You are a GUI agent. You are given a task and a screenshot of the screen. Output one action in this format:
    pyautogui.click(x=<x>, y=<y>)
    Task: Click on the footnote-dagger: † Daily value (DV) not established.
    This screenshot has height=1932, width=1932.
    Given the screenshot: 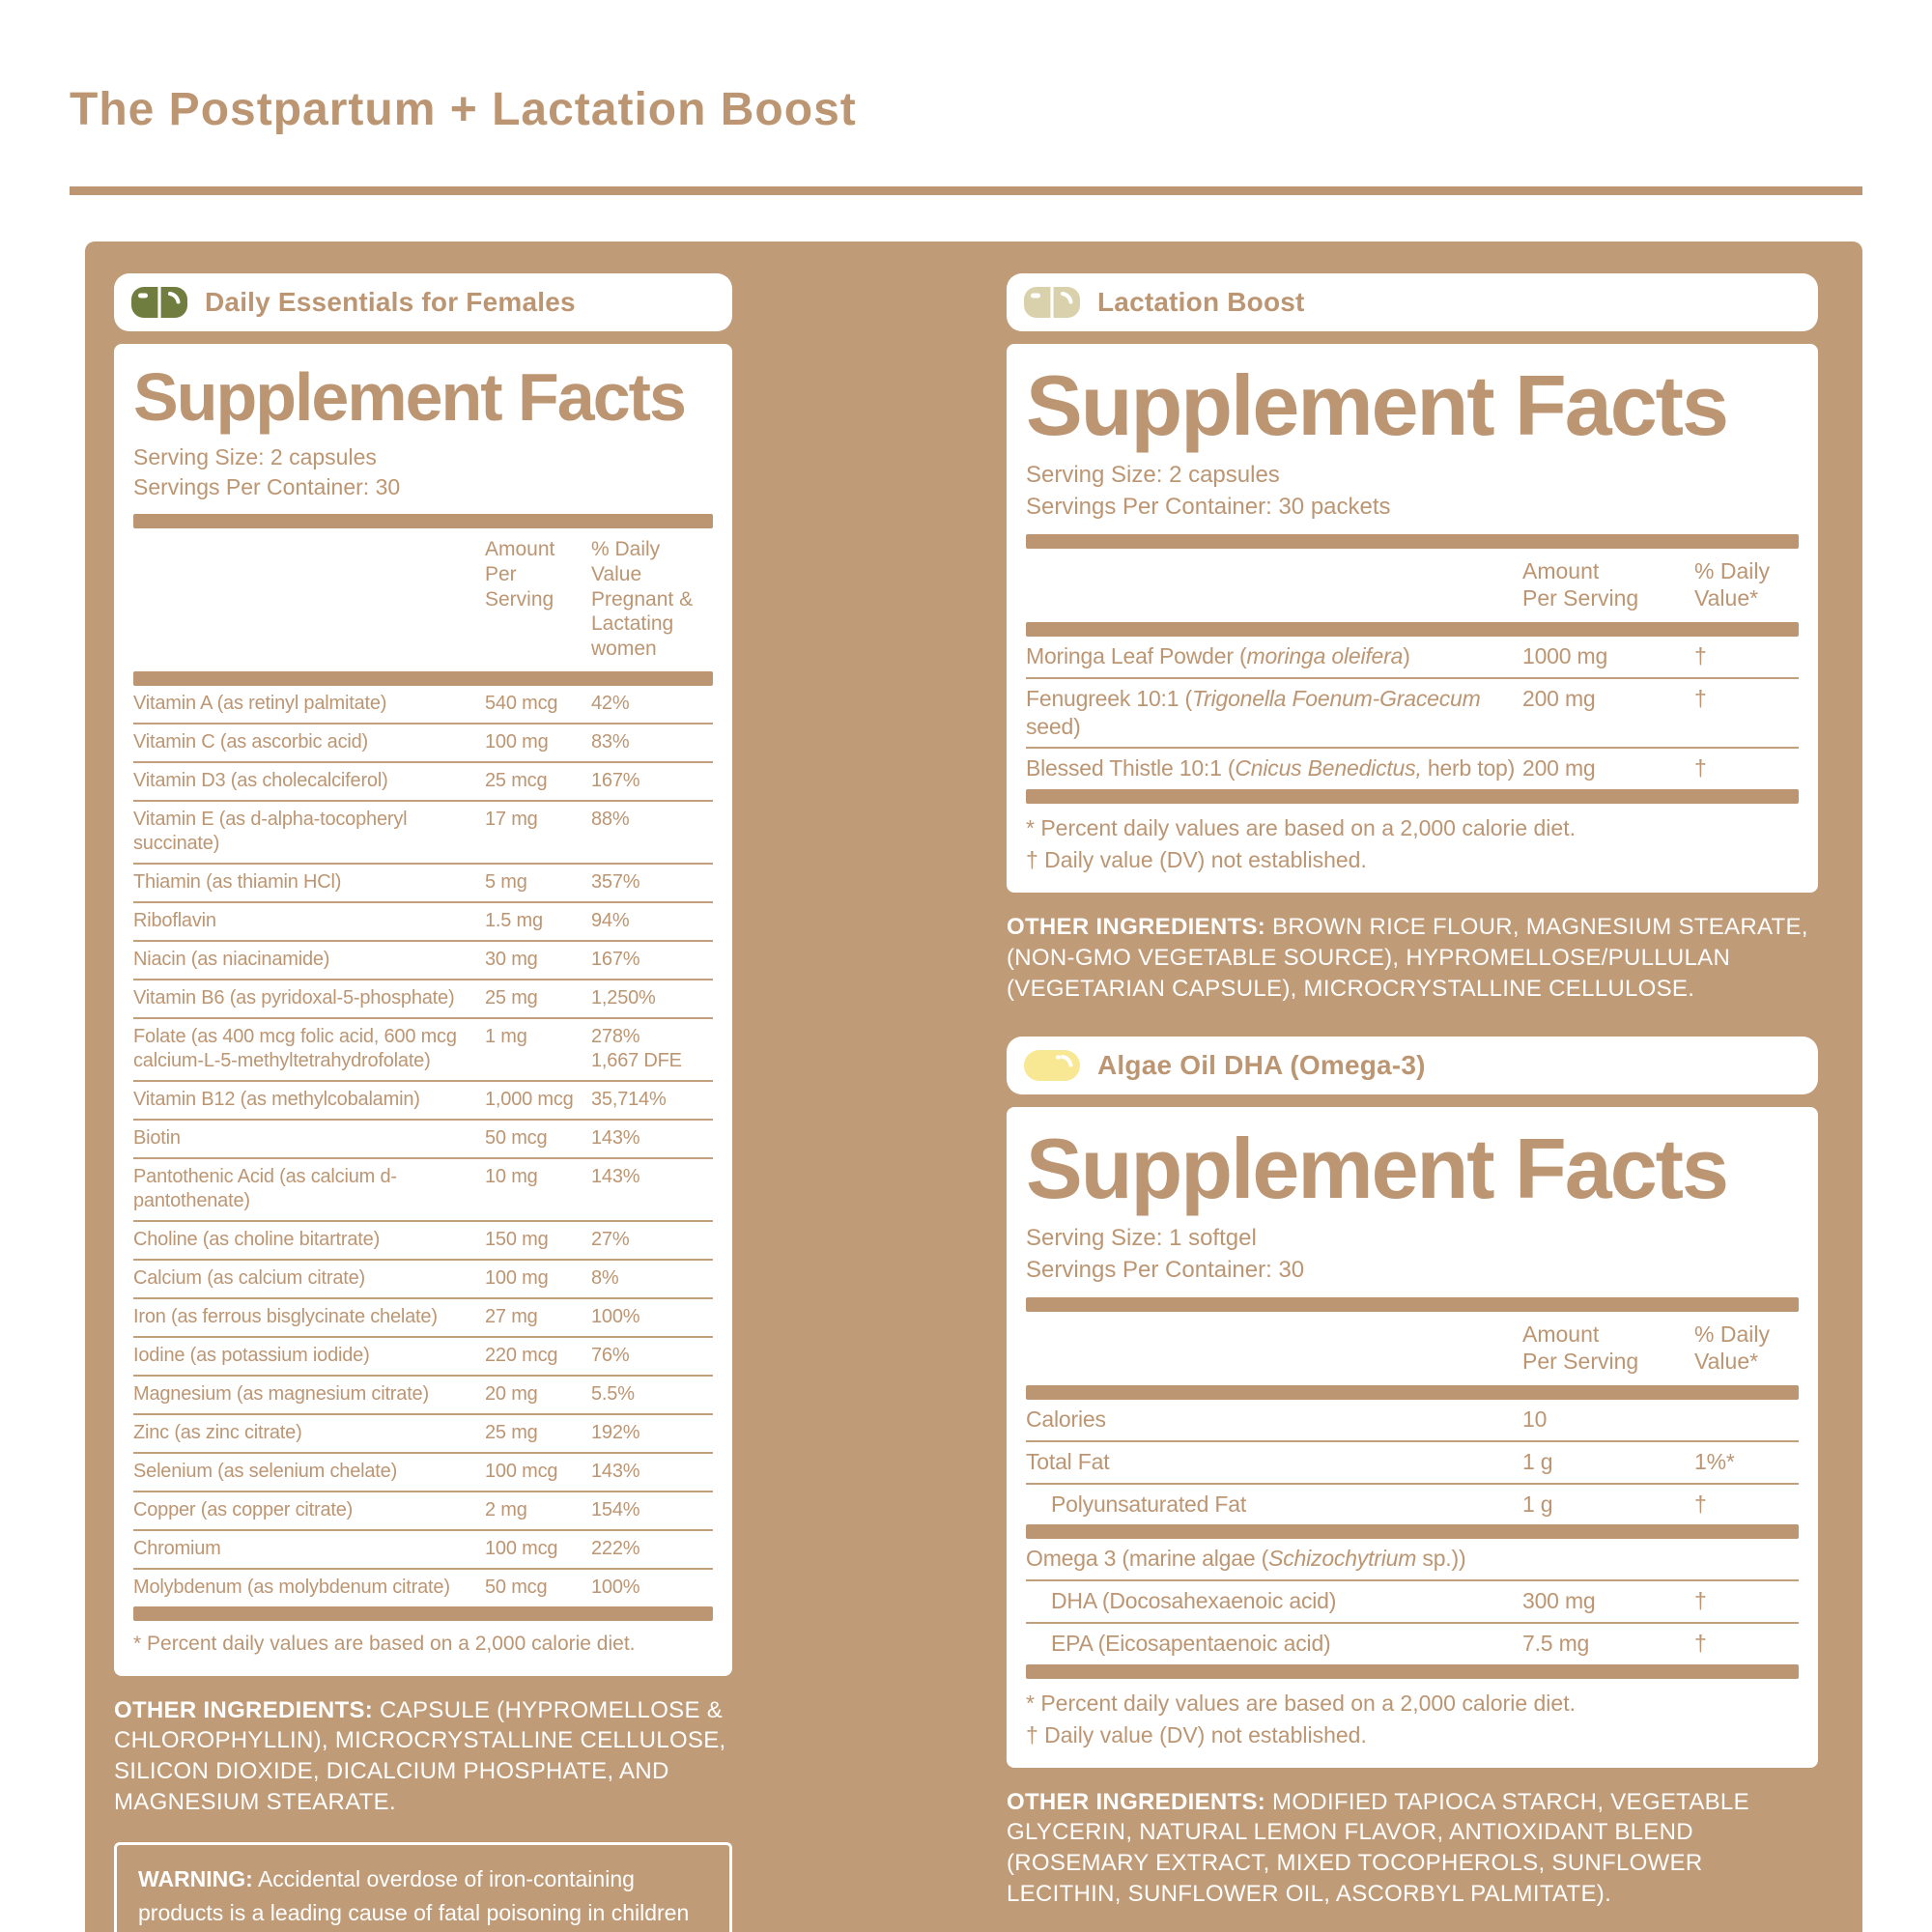 What is the action you would take?
    pyautogui.click(x=1196, y=1734)
    